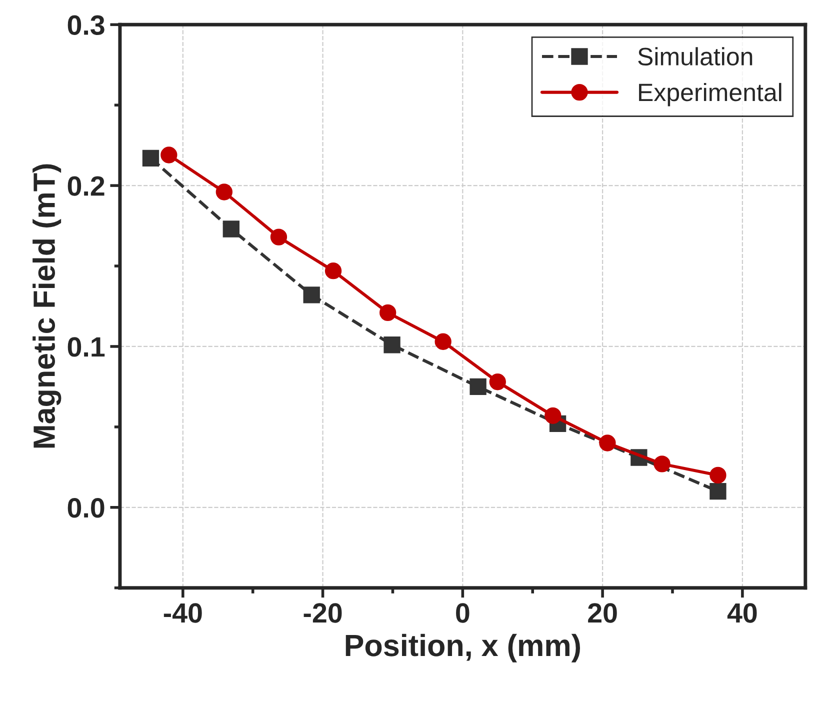 The height and width of the screenshot is (704, 816). Describe the element at coordinates (742, 613) in the screenshot. I see `x-tick-label: 40` at that location.